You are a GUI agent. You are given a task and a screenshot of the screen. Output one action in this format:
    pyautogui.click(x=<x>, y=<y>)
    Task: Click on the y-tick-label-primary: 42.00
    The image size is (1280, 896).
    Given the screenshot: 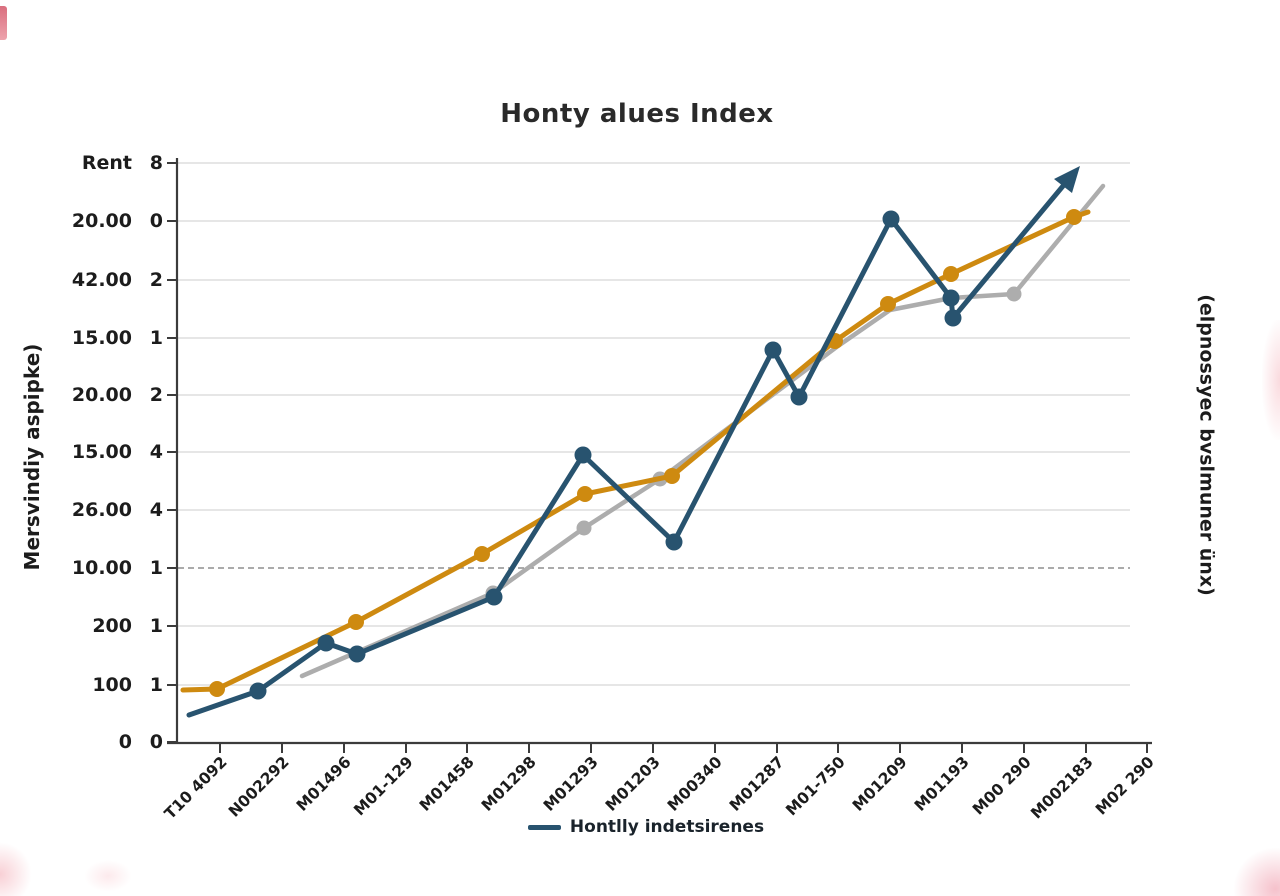 What is the action you would take?
    pyautogui.click(x=101, y=280)
    